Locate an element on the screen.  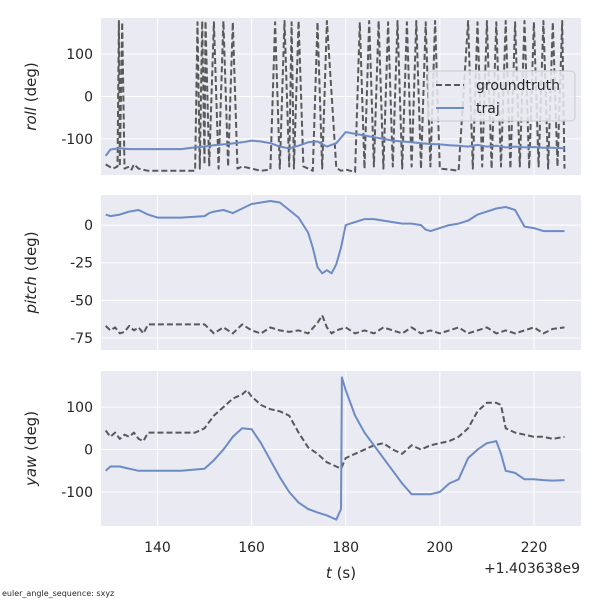
y-tick-label: -50 is located at coordinates (81, 301).